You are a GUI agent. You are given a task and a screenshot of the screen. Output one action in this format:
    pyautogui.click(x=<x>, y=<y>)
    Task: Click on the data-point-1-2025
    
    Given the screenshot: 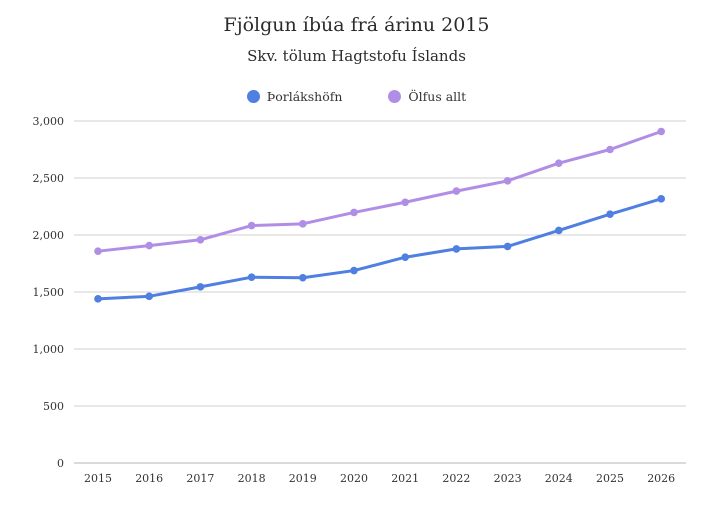 What is the action you would take?
    pyautogui.click(x=610, y=149)
    